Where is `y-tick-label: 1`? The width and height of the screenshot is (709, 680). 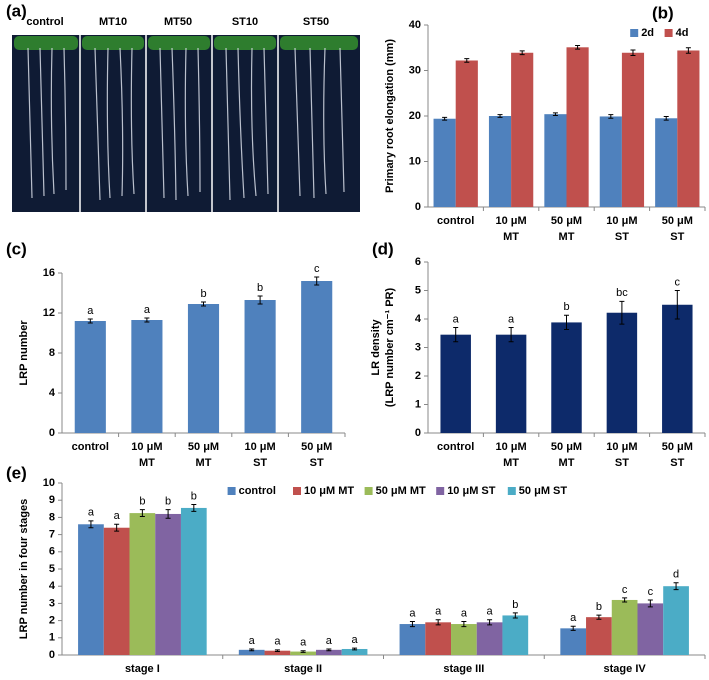
y-tick-label: 1 is located at coordinates (418, 404).